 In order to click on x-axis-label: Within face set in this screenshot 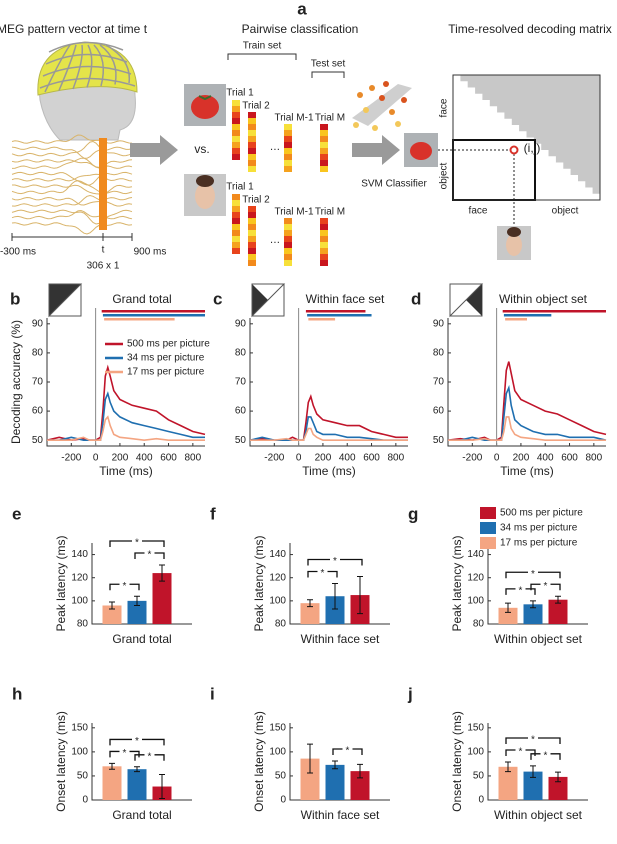, I will do `click(340, 639)`.